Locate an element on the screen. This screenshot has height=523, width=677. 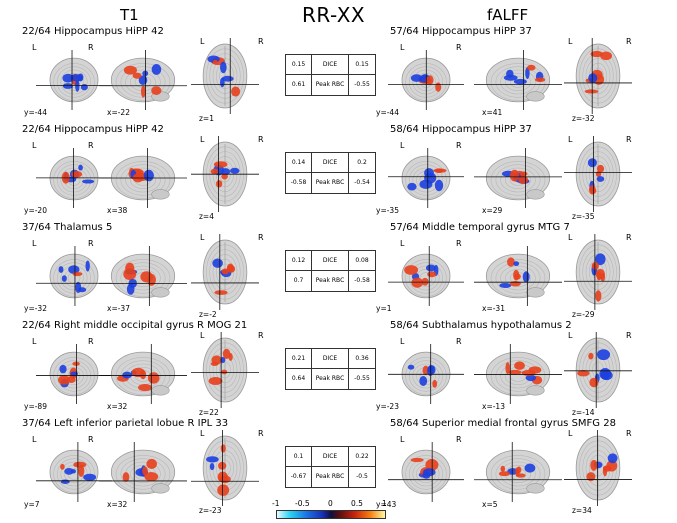
stats-table: 0.14 DICE 0.2 -0.58 Peak RBC -0.54 is located at coordinates (330, 173).